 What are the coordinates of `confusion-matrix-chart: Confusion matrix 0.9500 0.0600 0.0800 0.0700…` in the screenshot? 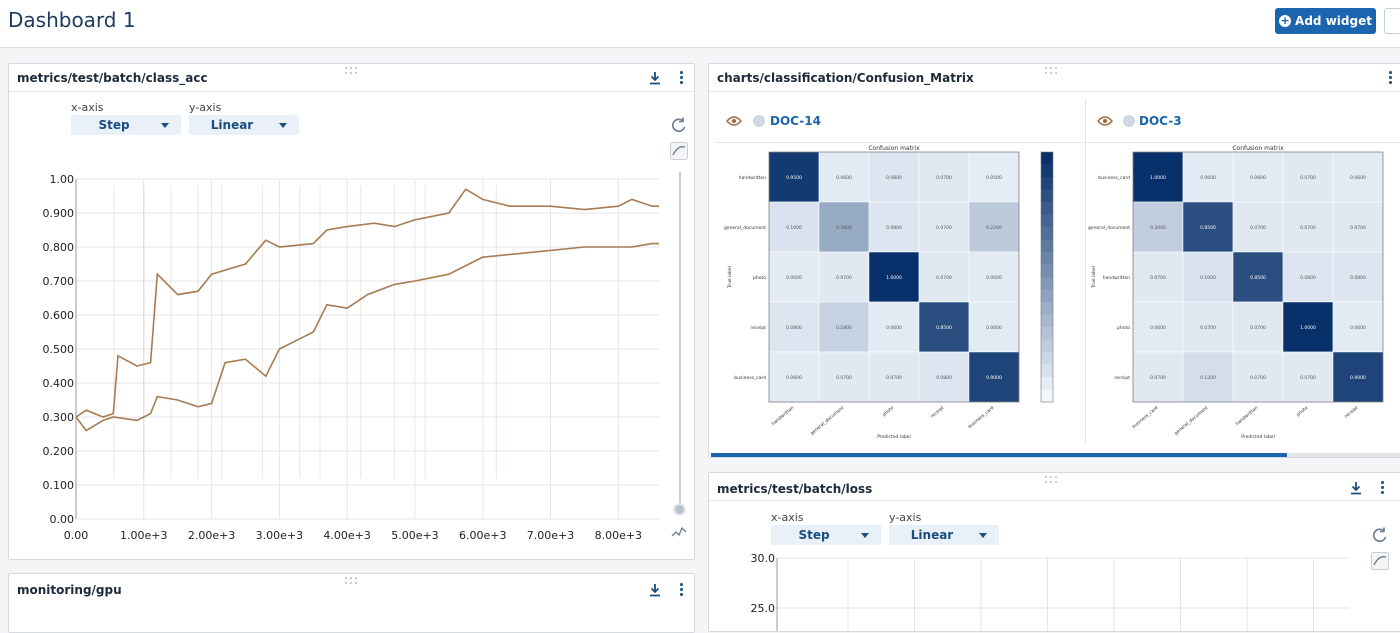 It's located at (889, 292).